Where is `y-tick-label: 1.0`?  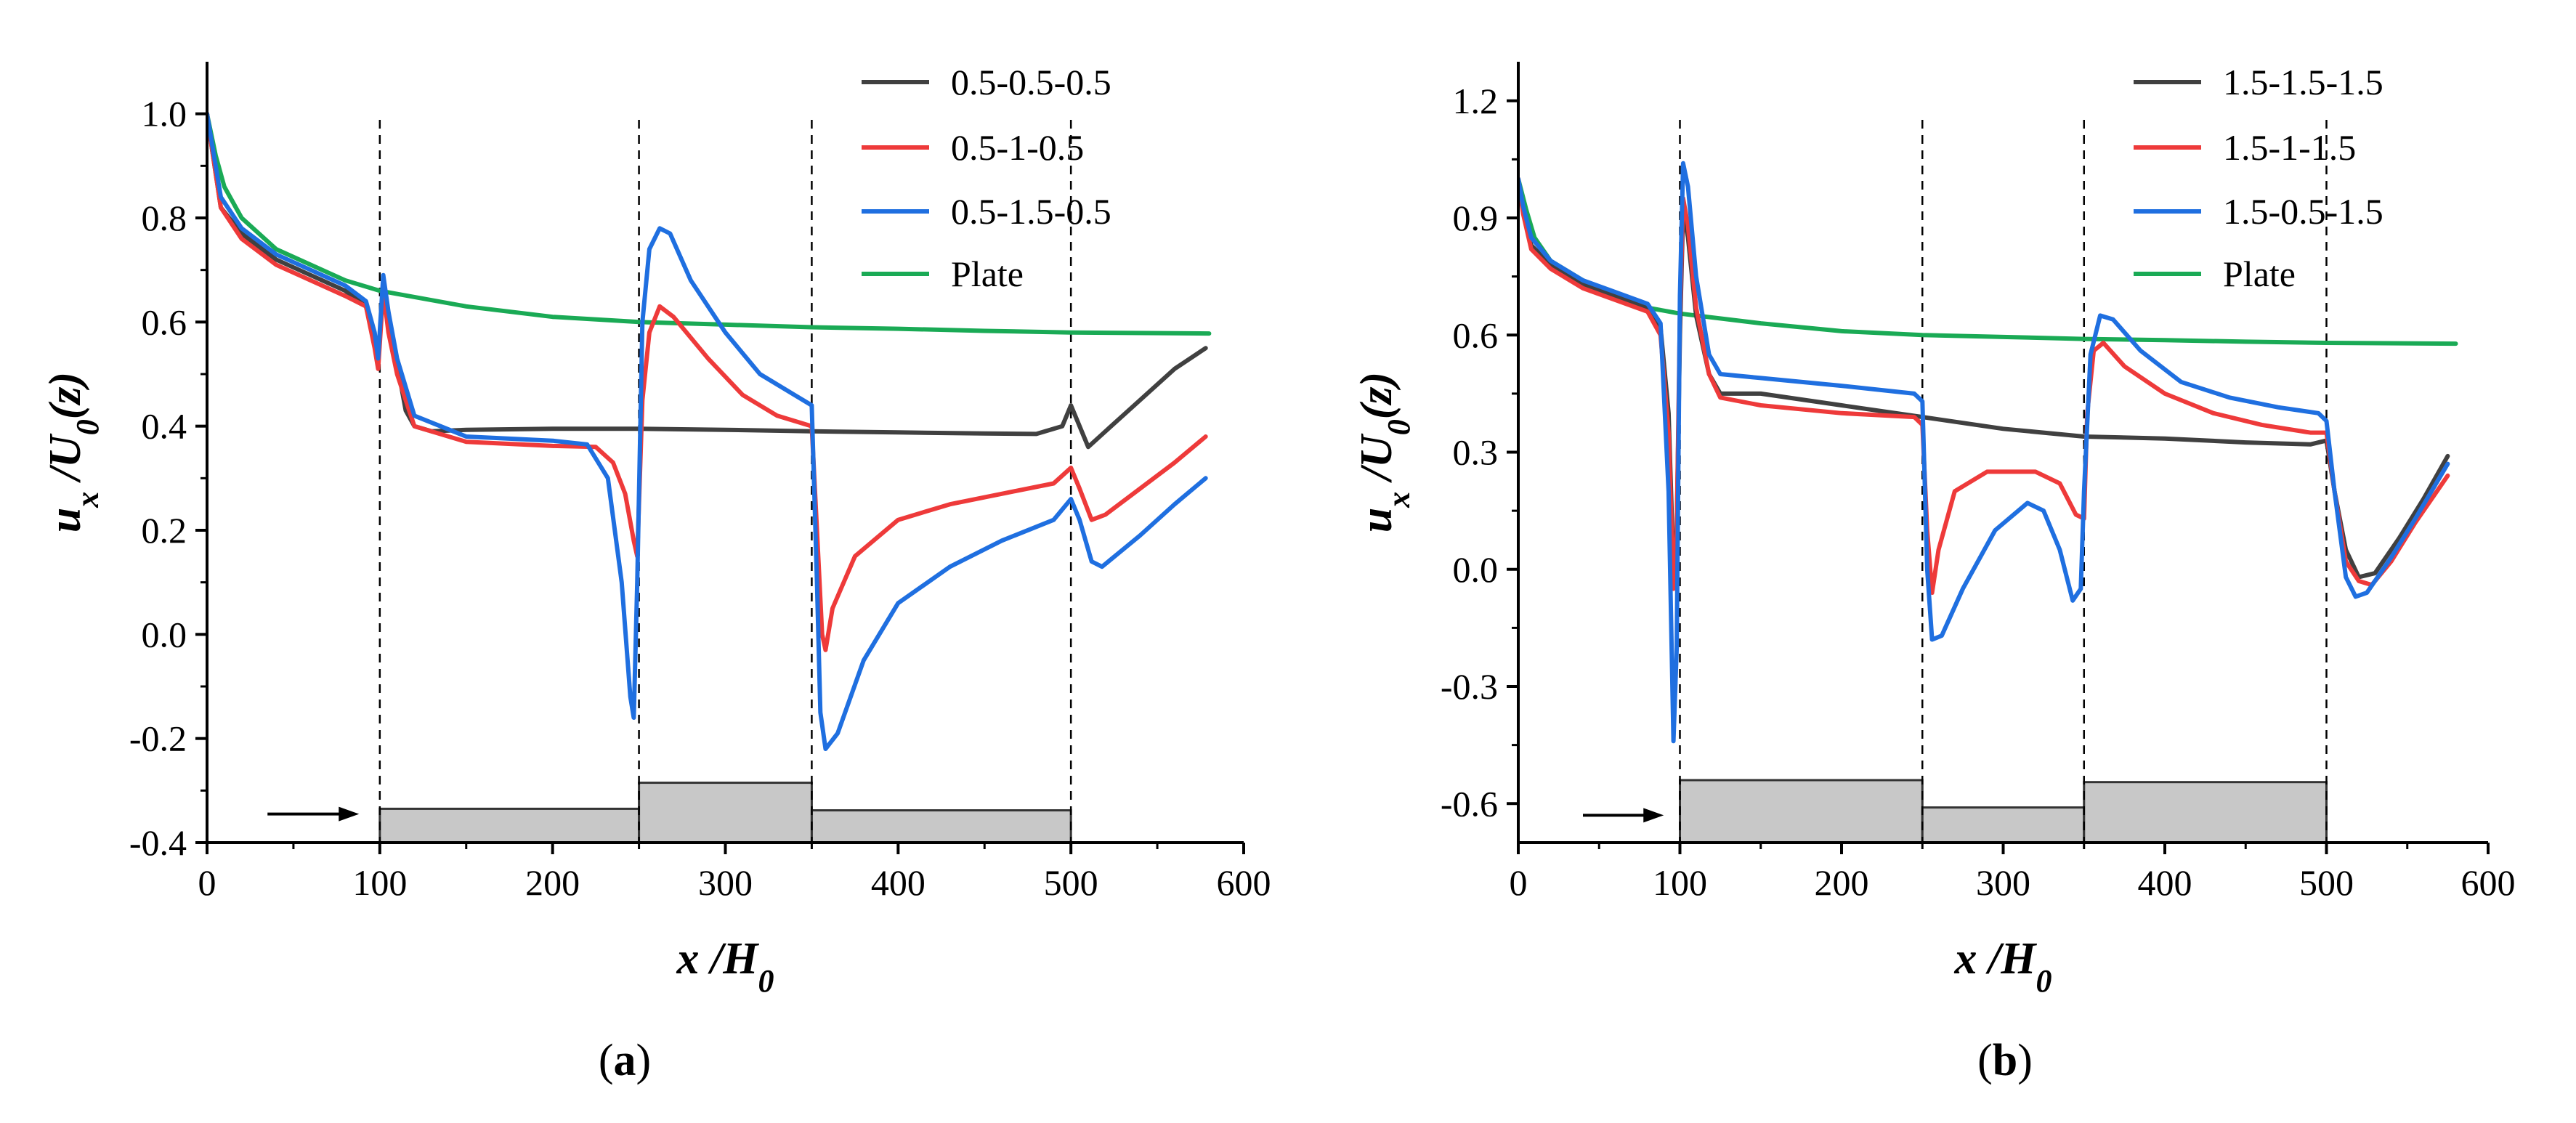 y-tick-label: 1.0 is located at coordinates (164, 114).